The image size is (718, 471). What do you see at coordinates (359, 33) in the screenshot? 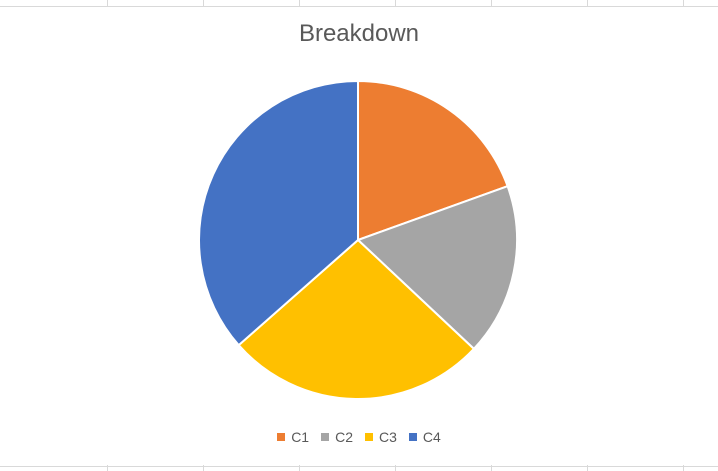
I see `chart-title: Breakdown` at bounding box center [359, 33].